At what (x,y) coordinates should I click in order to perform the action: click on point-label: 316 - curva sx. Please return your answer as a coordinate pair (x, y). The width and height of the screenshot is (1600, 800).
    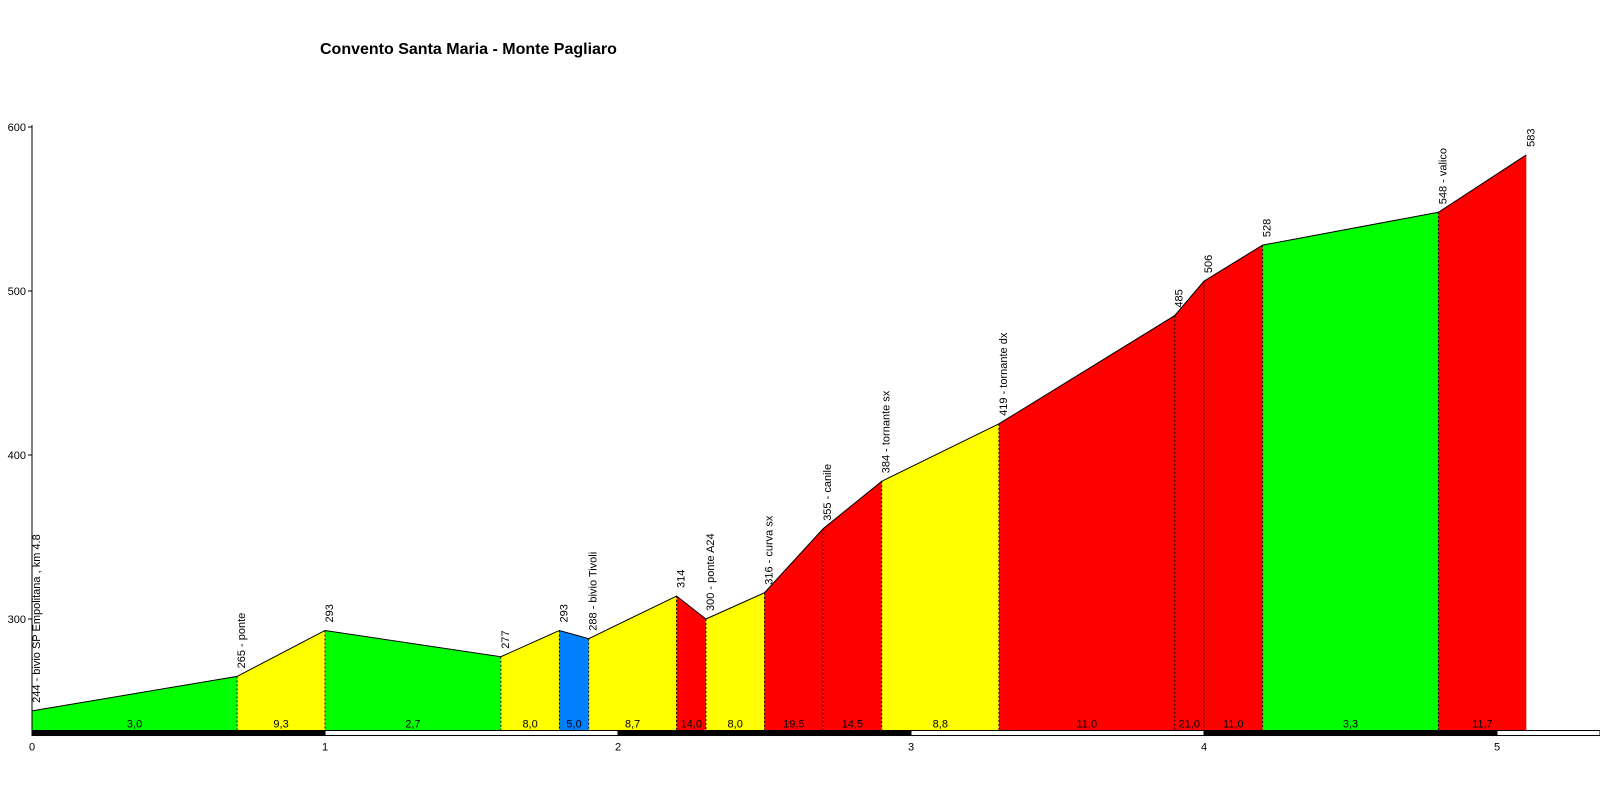
    Looking at the image, I should click on (770, 550).